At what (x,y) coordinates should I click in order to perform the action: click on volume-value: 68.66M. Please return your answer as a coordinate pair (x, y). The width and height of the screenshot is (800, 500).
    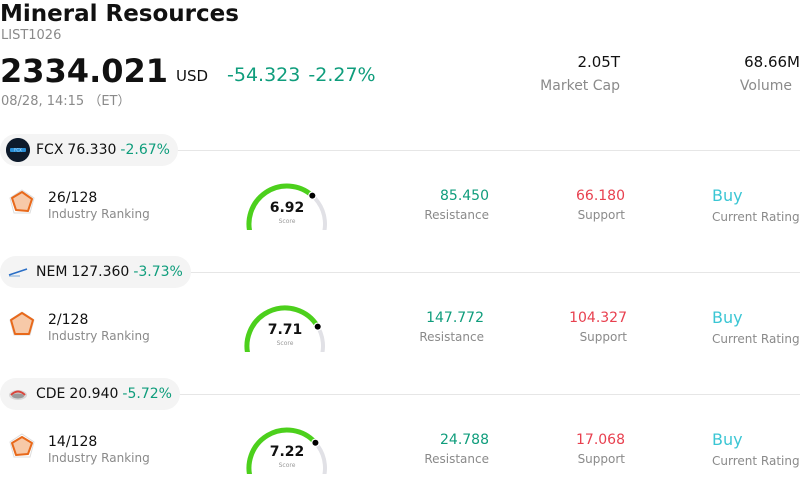
    Looking at the image, I should click on (772, 62).